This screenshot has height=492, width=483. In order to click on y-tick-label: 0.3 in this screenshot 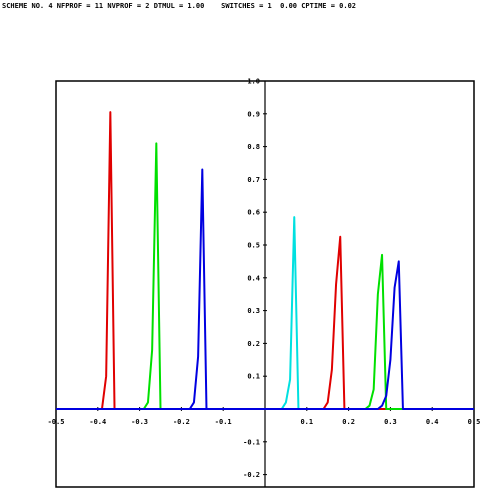, I will do `click(253, 311)`.